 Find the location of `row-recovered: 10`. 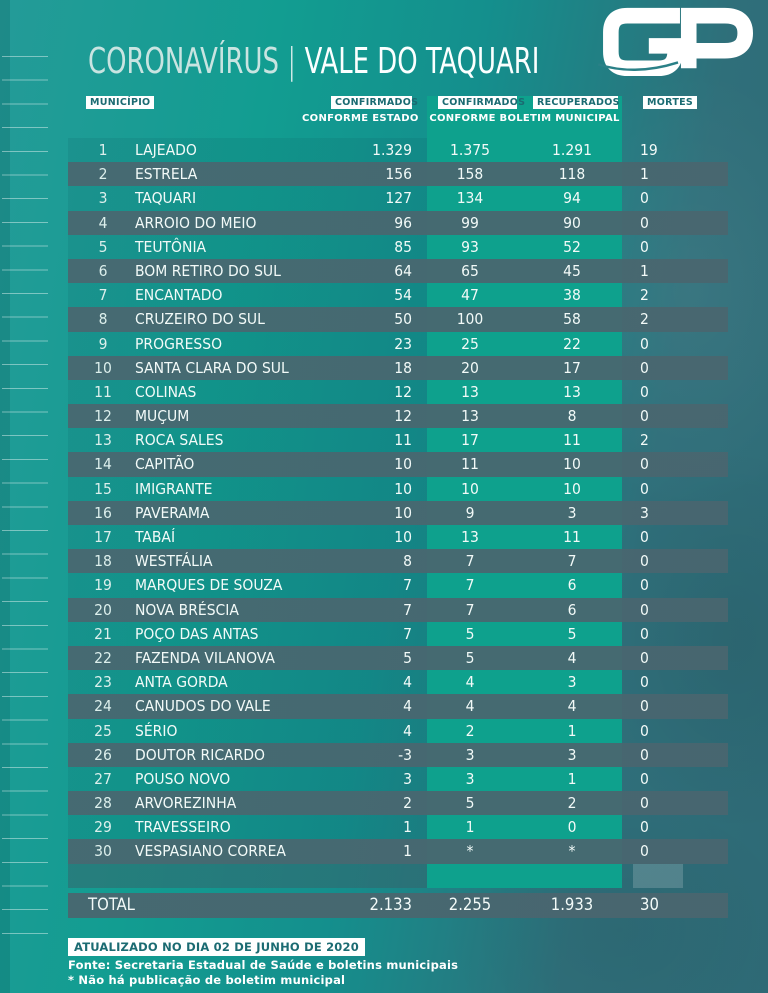

row-recovered: 10 is located at coordinates (572, 488).